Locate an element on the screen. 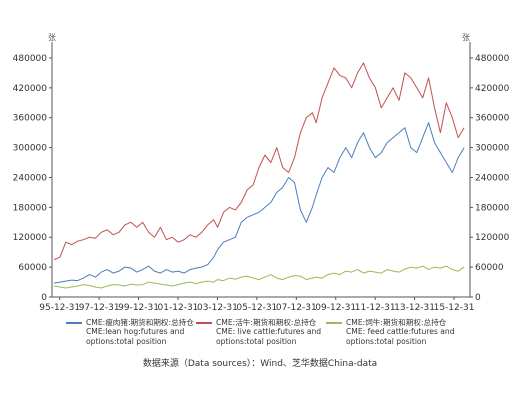  x-tick-label: 15-12-31 is located at coordinates (454, 308).